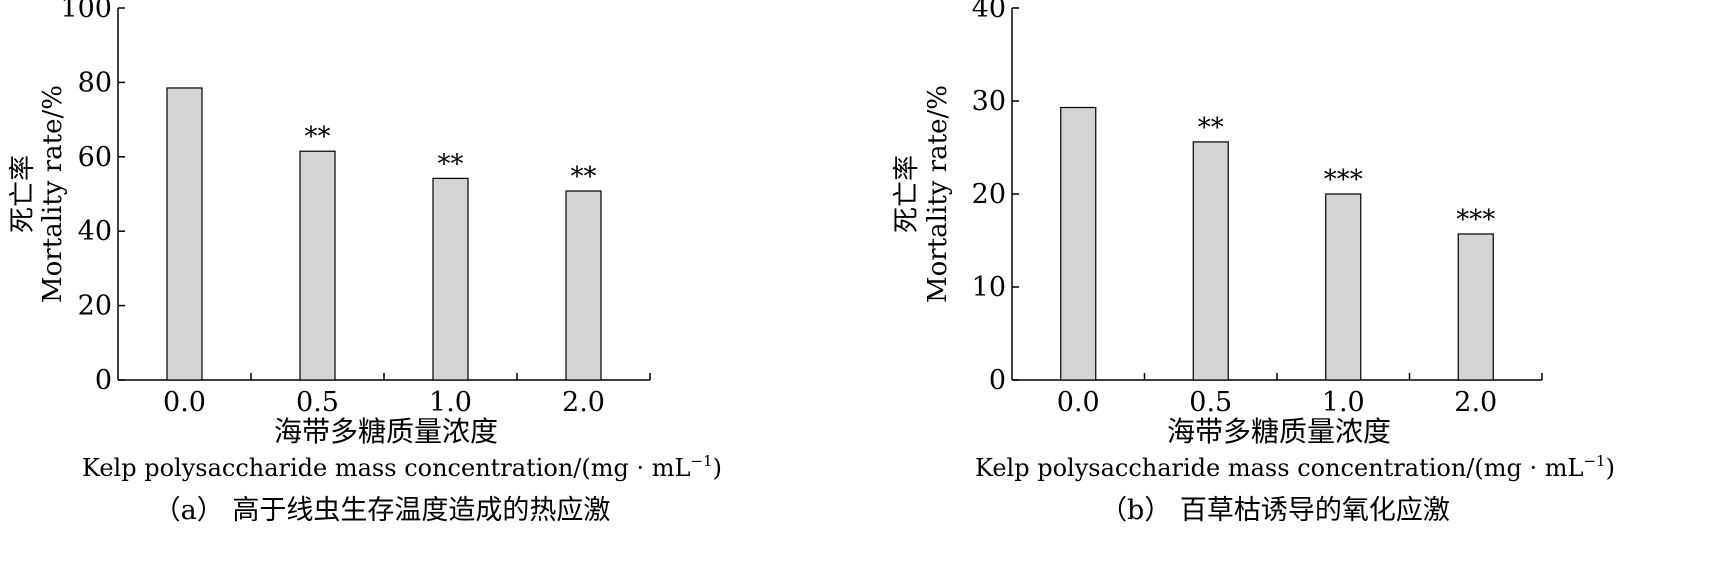 This screenshot has width=1717, height=575. Describe the element at coordinates (95, 82) in the screenshot. I see `y-tick-label: 80` at that location.